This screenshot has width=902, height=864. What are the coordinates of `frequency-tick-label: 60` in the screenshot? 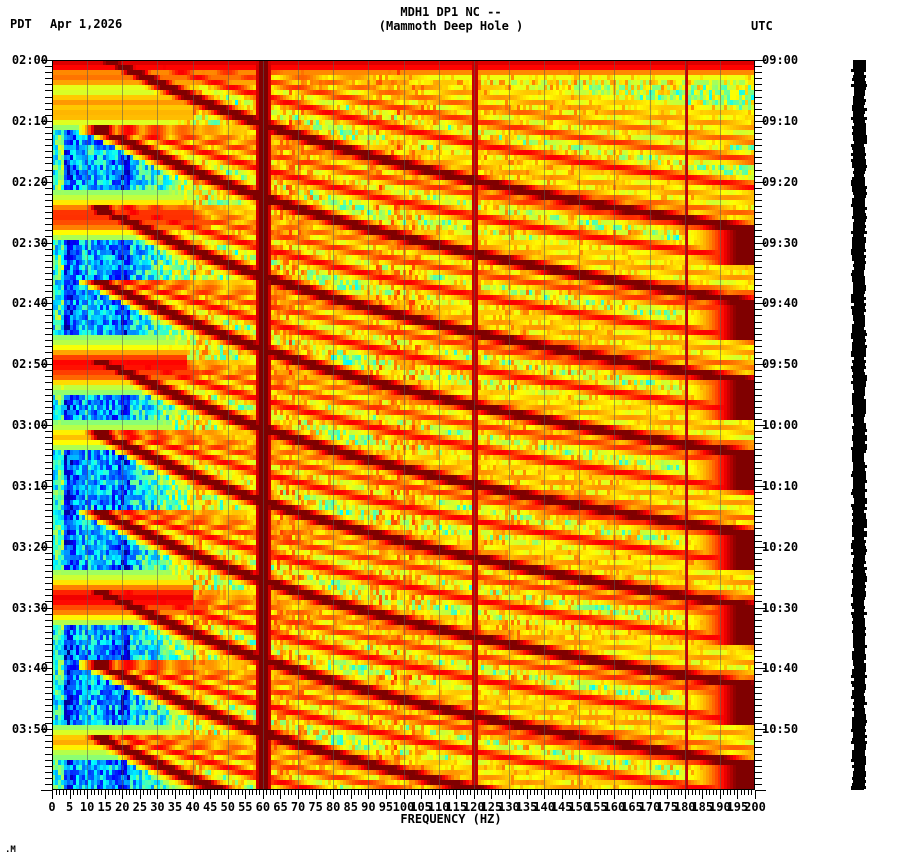 It's located at (263, 807).